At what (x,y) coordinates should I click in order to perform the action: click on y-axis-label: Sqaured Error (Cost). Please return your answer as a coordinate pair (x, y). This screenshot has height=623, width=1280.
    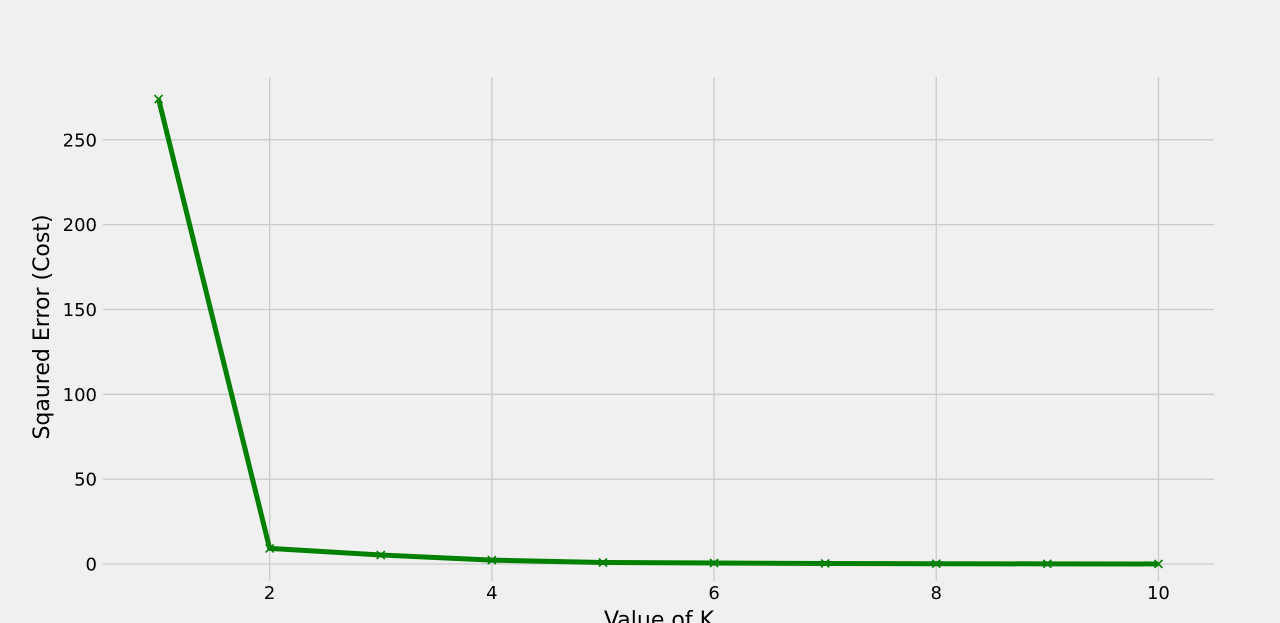
    Looking at the image, I should click on (42, 326).